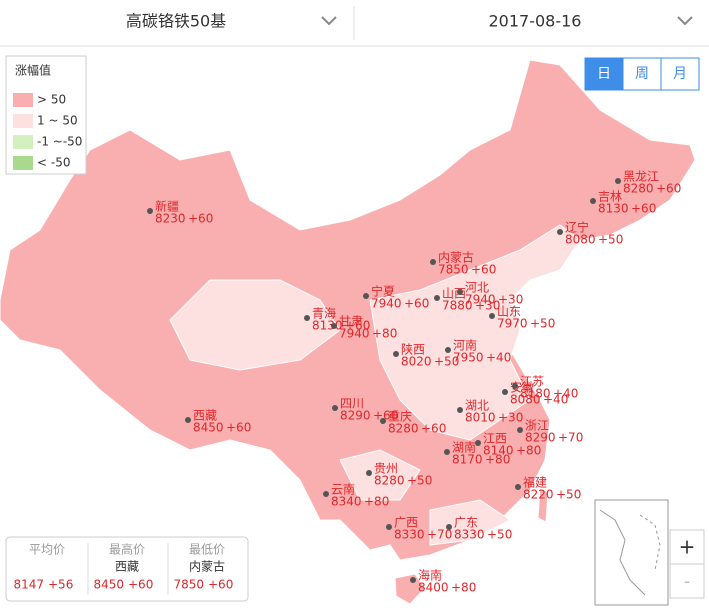 The width and height of the screenshot is (709, 608). I want to click on province-name: 新疆, so click(167, 206).